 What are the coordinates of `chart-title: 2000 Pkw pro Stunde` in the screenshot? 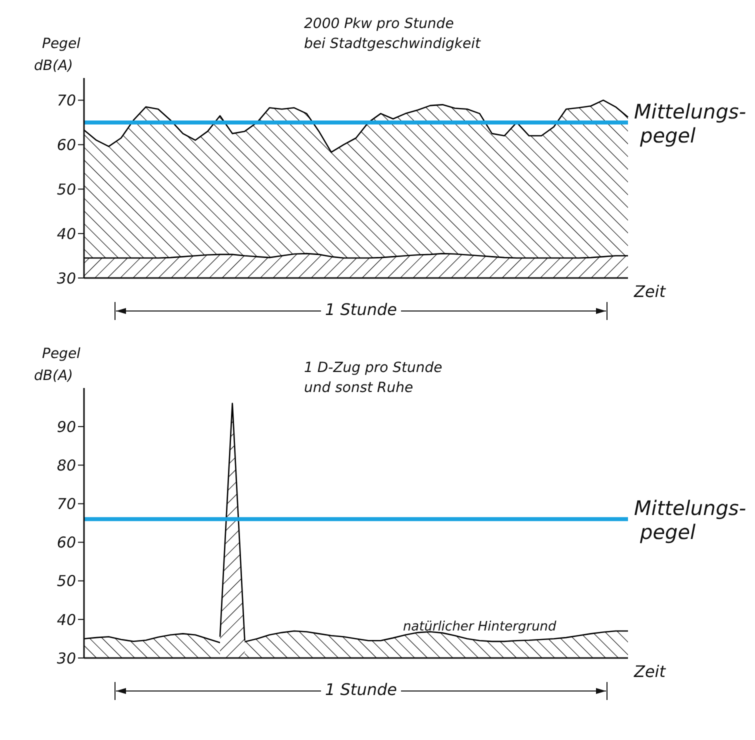 It's located at (379, 24).